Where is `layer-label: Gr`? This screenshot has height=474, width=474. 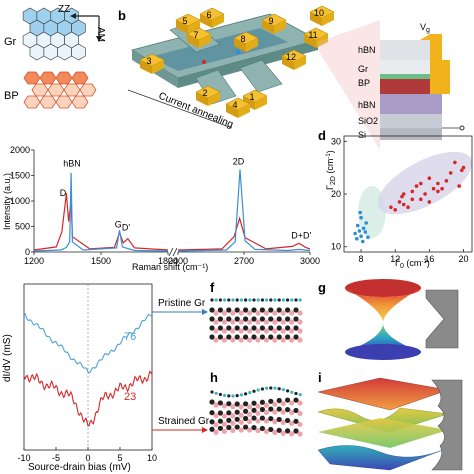
layer-label: Gr is located at coordinates (363, 69).